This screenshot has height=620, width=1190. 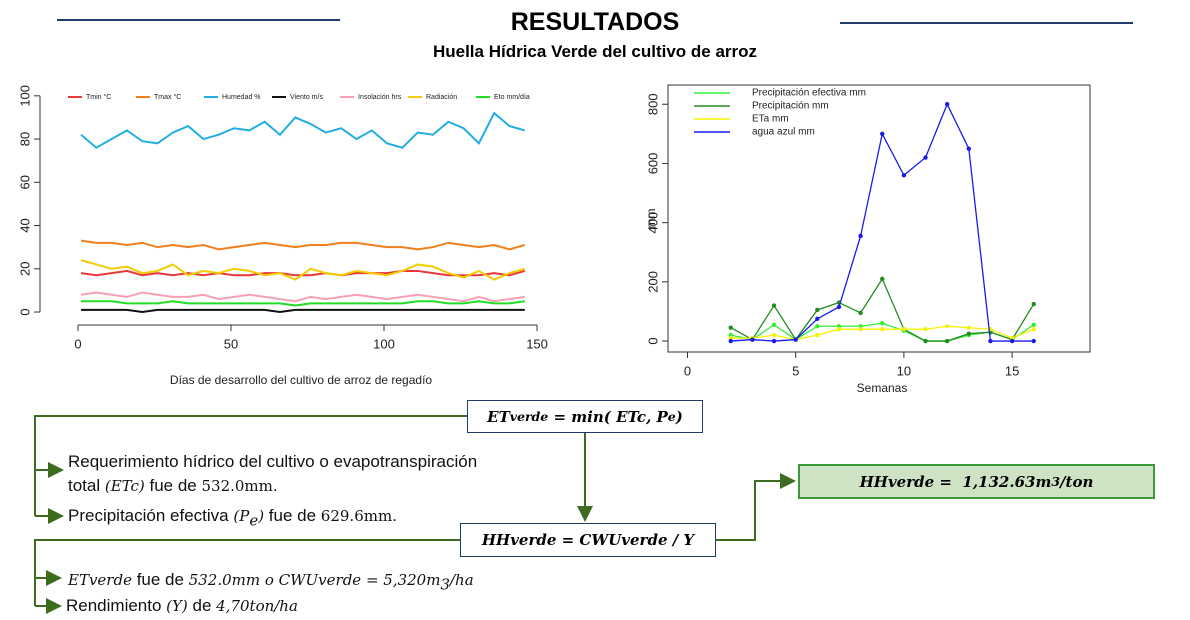 What do you see at coordinates (1012, 370) in the screenshot?
I see `x-tick-label: 15` at bounding box center [1012, 370].